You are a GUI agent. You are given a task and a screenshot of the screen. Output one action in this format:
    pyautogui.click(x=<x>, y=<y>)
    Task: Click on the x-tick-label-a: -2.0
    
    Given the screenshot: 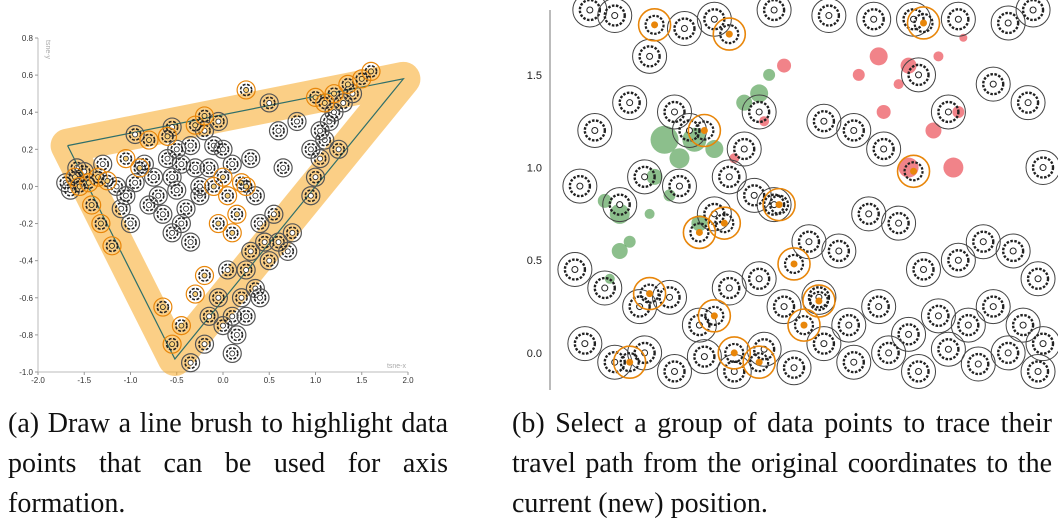 What is the action you would take?
    pyautogui.click(x=38, y=380)
    